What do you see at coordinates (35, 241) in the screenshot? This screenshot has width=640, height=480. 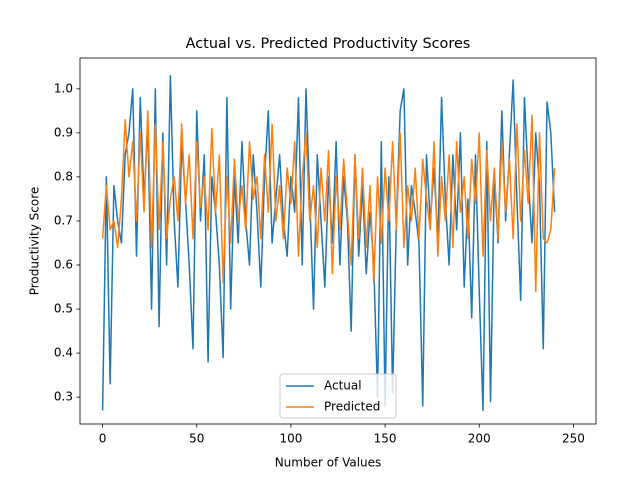 I see `y-axis-label: Productivity Score` at bounding box center [35, 241].